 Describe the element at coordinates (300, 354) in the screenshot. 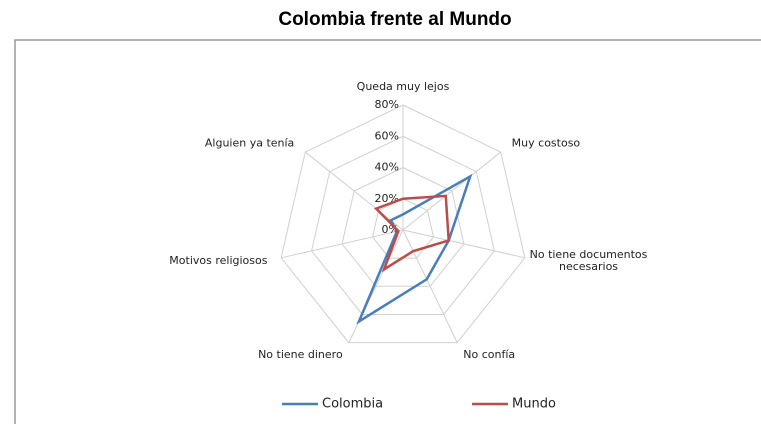

I see `category-label: No tiene dinero` at that location.